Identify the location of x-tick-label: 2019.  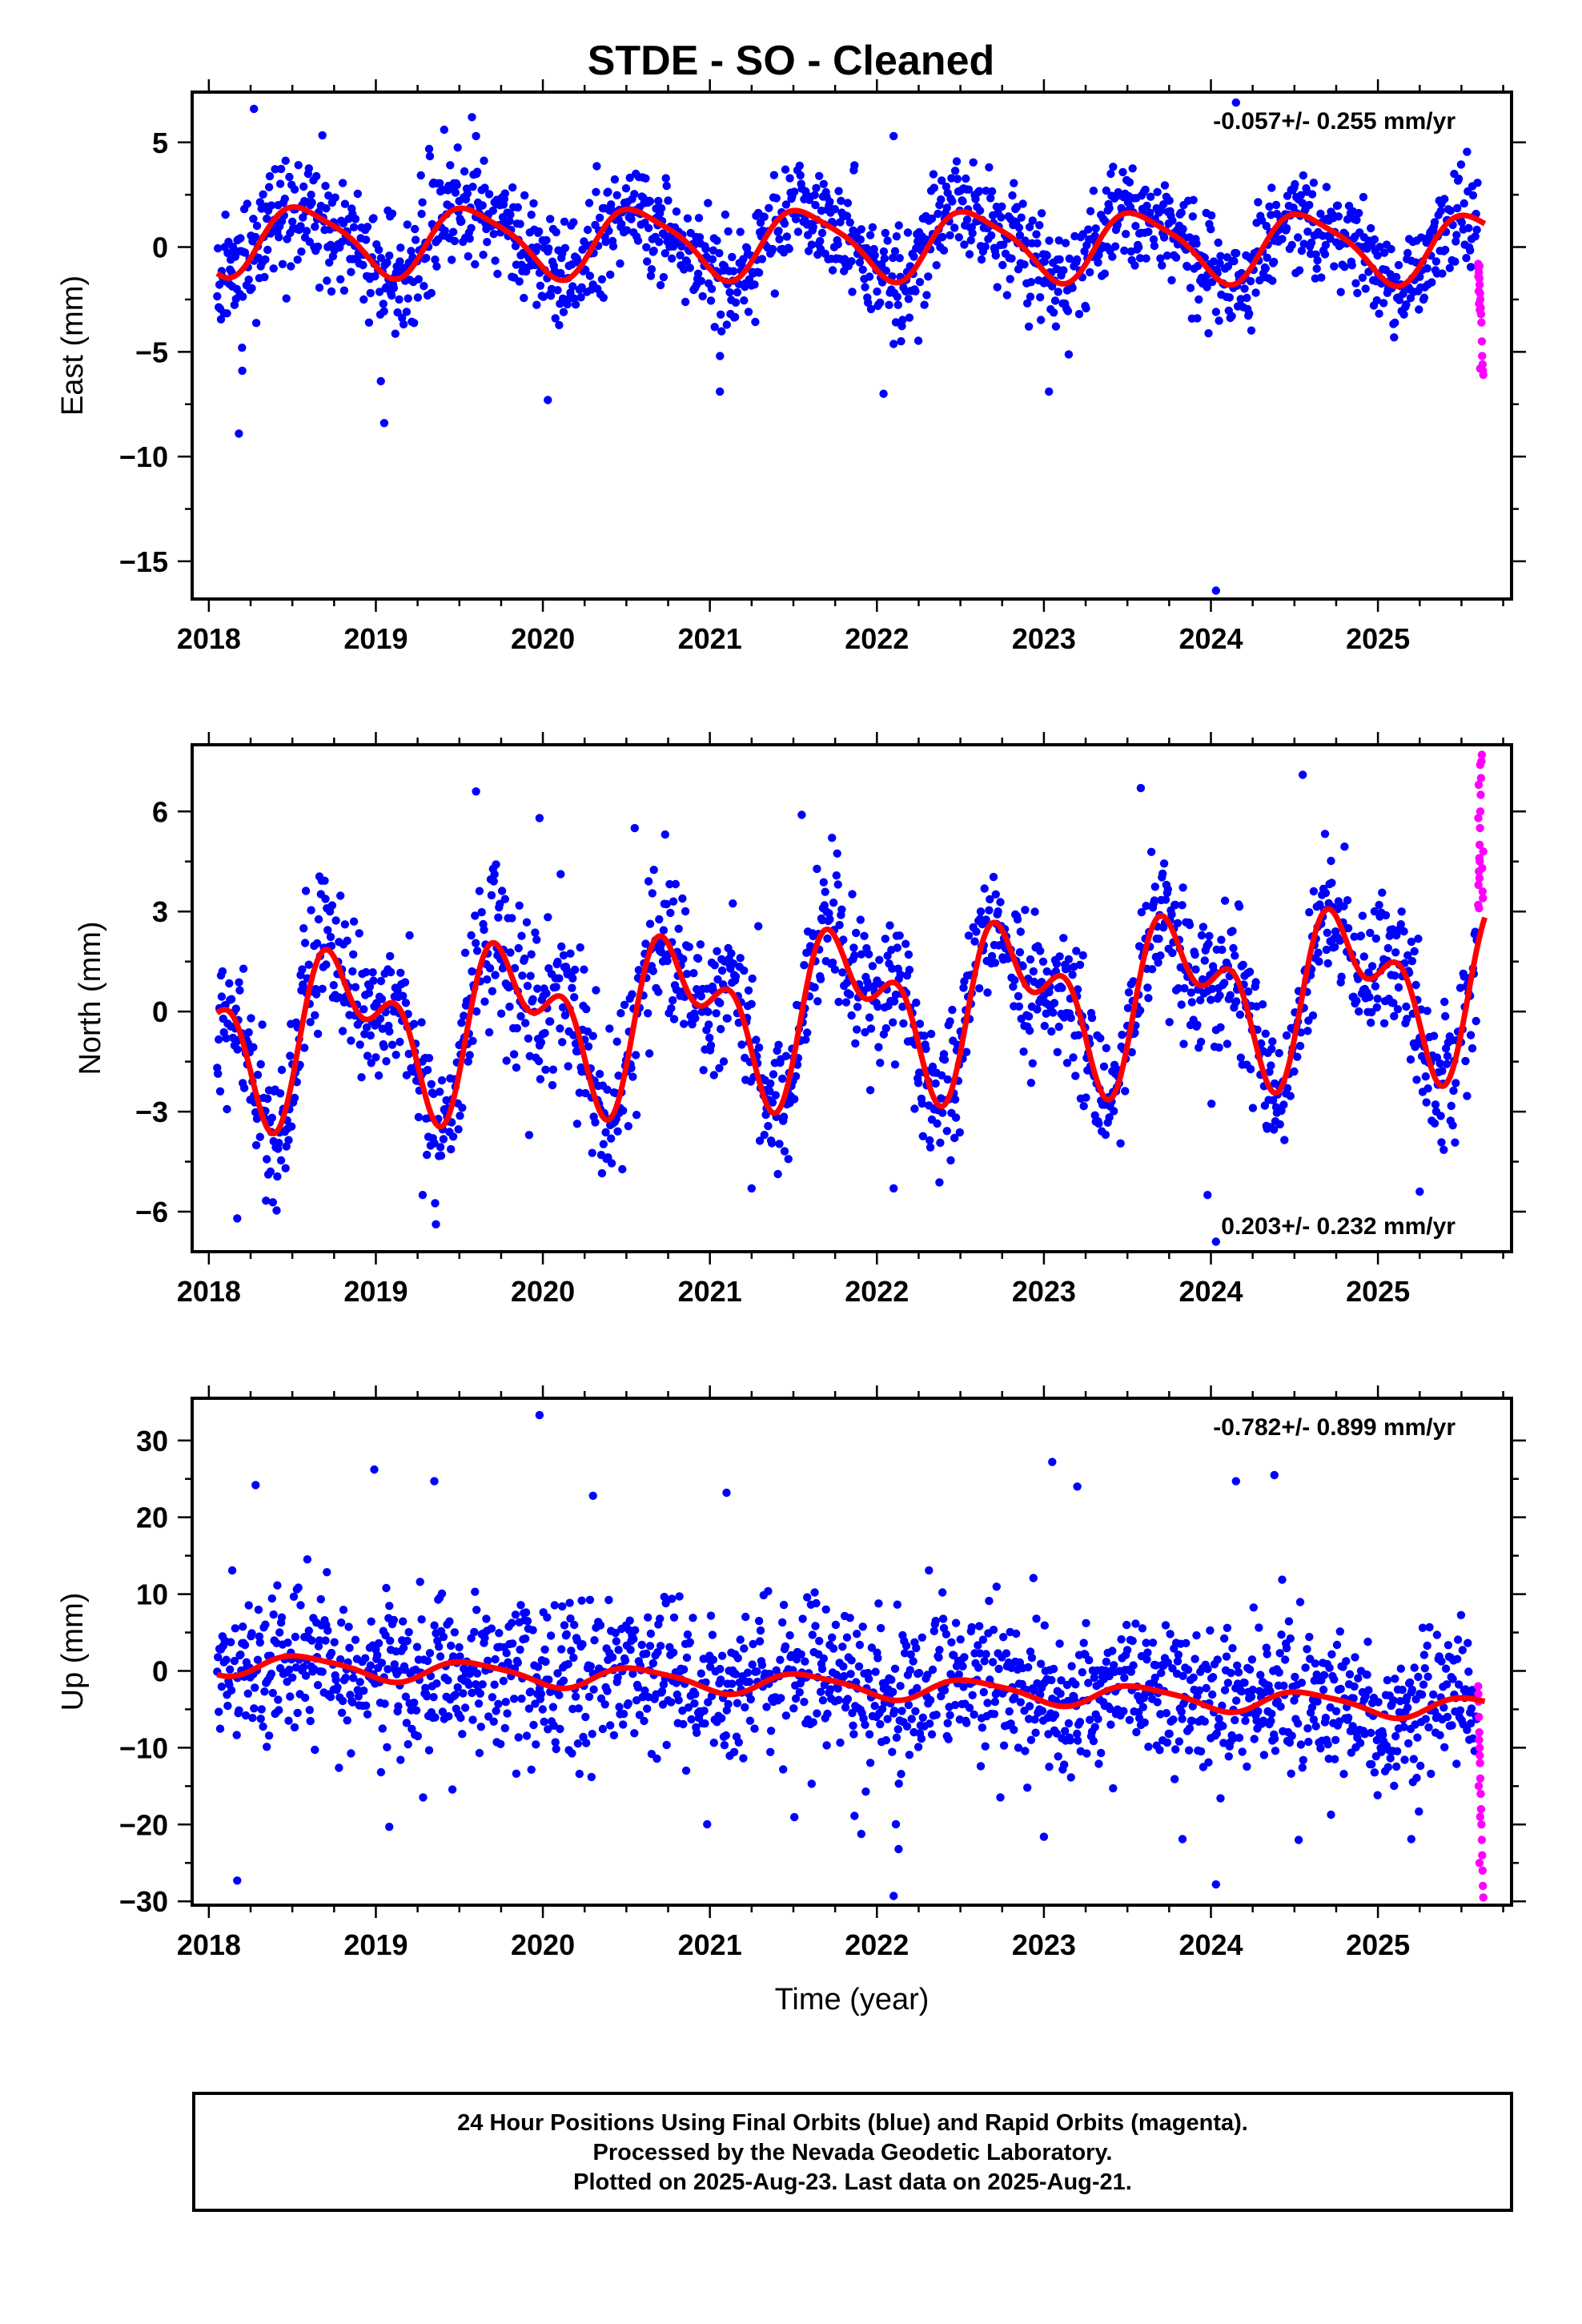
(376, 638).